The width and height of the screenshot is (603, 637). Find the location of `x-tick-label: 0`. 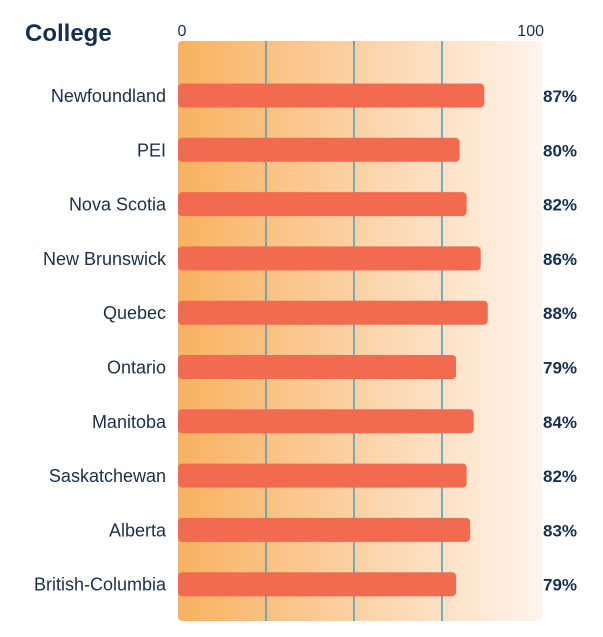

x-tick-label: 0 is located at coordinates (182, 31).